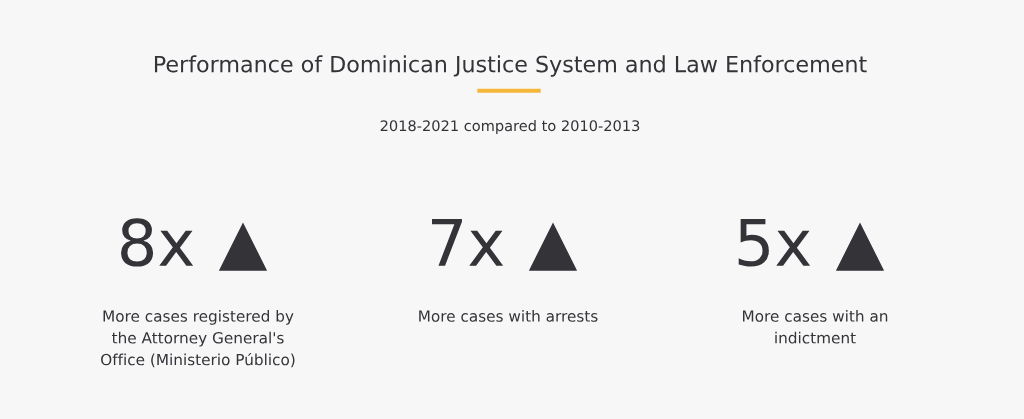 The width and height of the screenshot is (1024, 419). Describe the element at coordinates (510, 127) in the screenshot. I see `text: 2018-2021 compared to 2010-2013` at that location.